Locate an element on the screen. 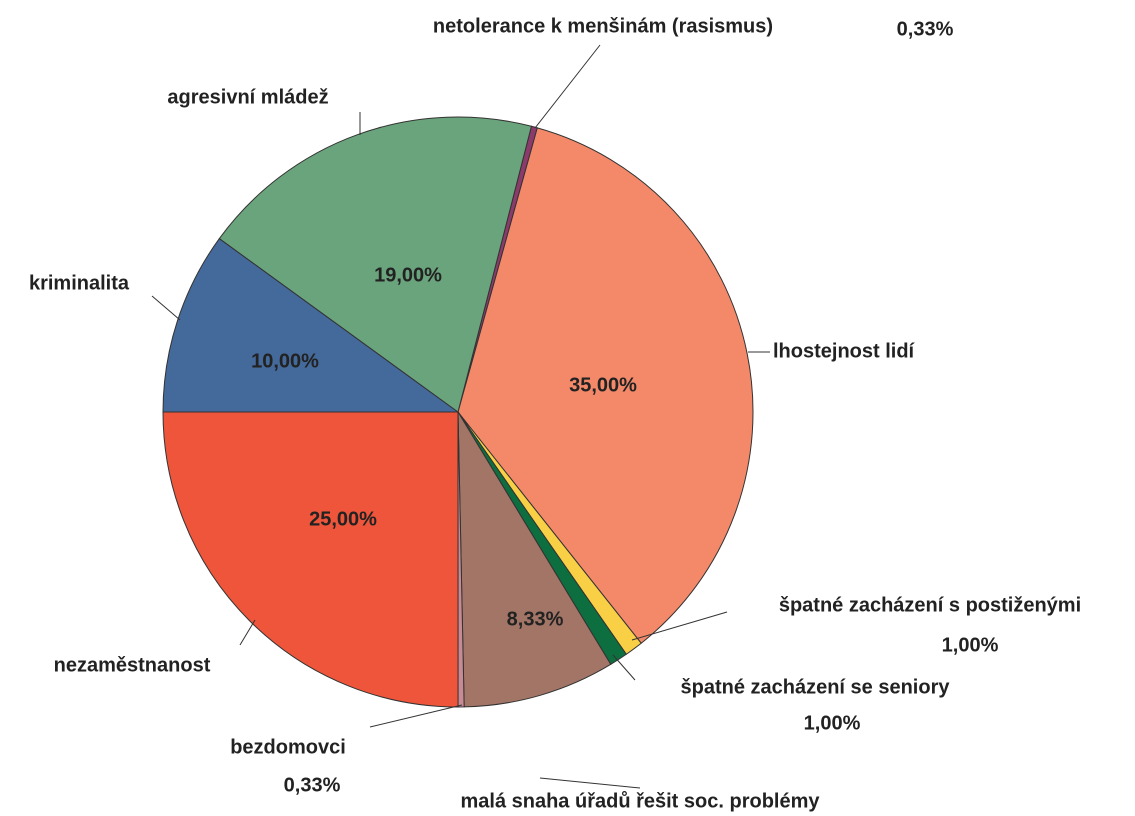 The width and height of the screenshot is (1135, 816). category-label: špatné zacházení s postiženými is located at coordinates (930, 605).